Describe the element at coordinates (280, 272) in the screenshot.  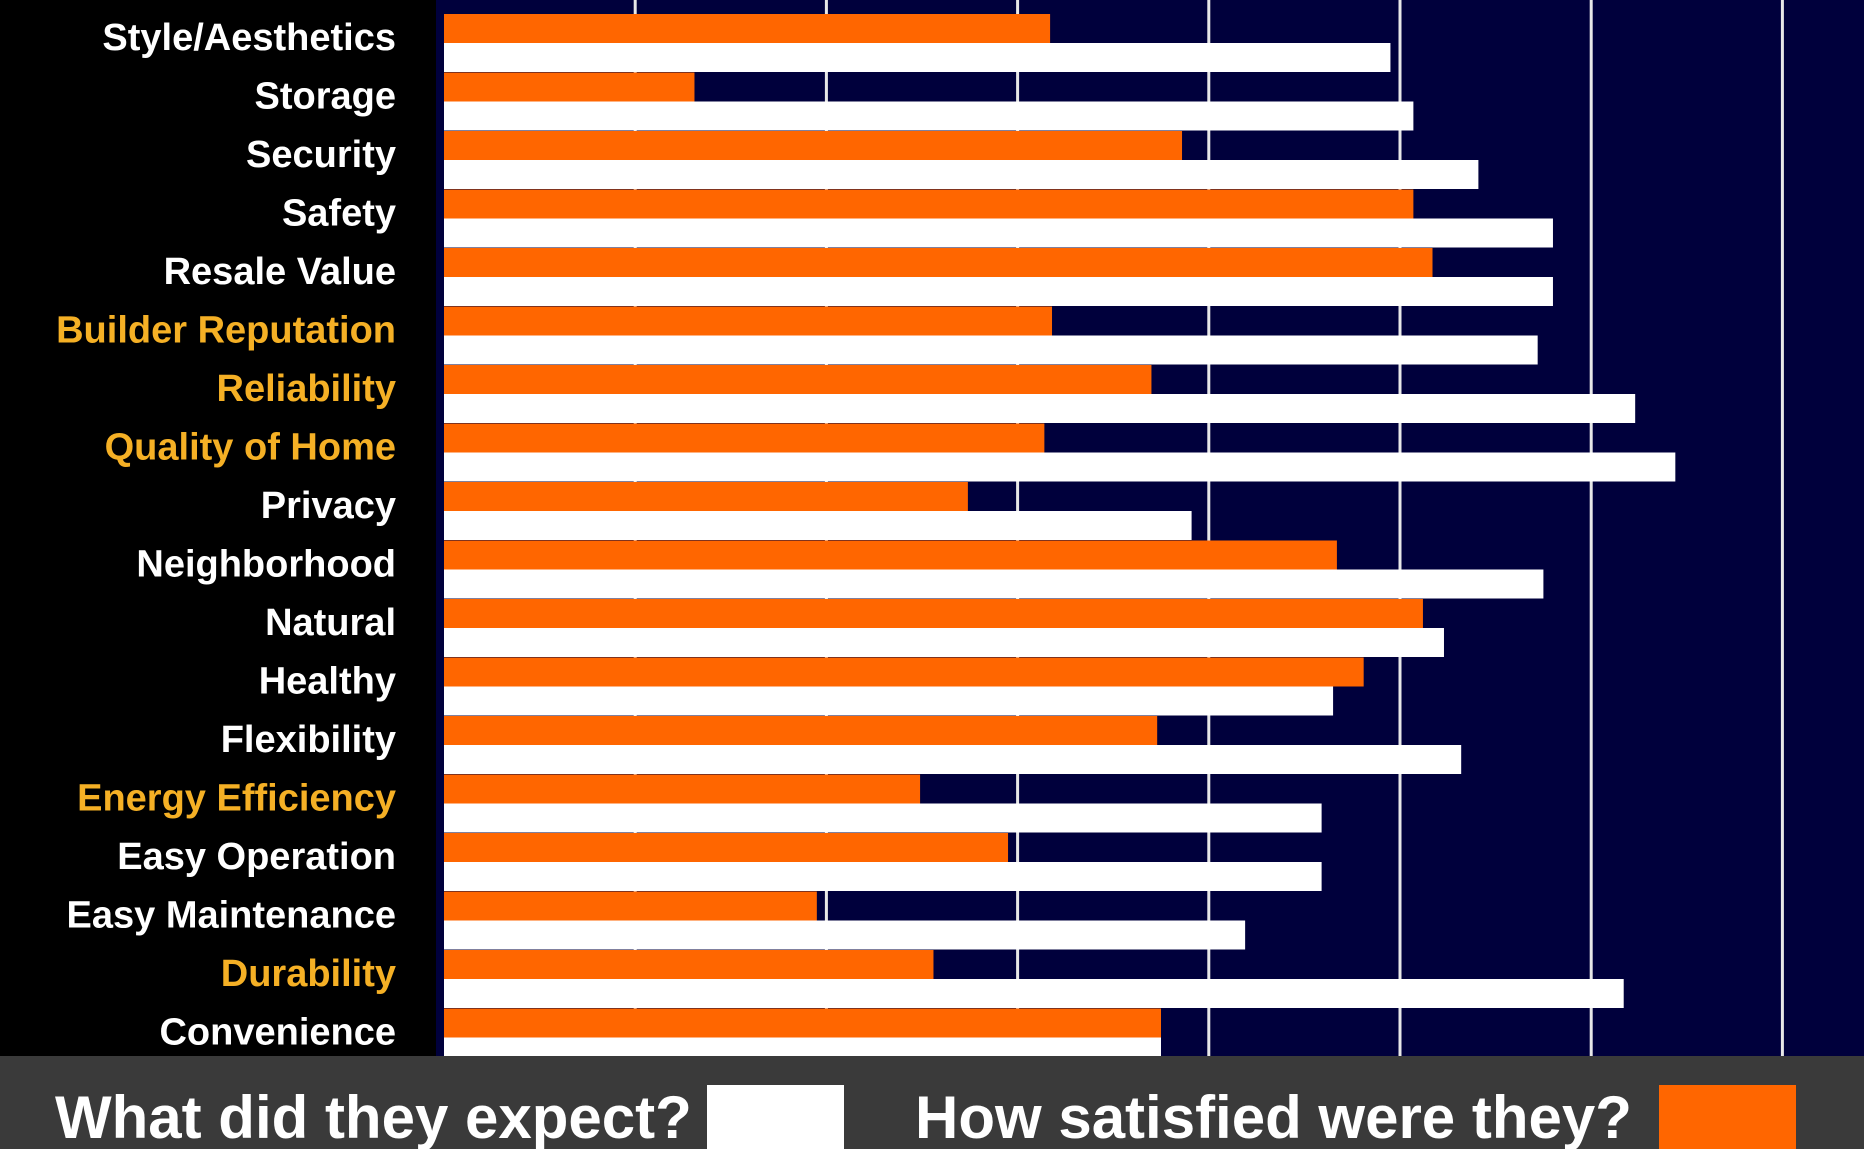
I see `category-label: Resale Value` at that location.